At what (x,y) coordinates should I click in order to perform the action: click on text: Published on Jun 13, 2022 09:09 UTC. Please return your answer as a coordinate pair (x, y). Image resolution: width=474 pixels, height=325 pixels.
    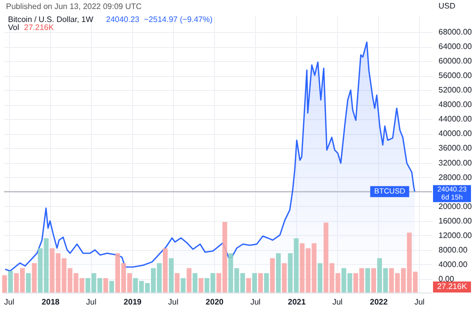
    Looking at the image, I should click on (74, 6).